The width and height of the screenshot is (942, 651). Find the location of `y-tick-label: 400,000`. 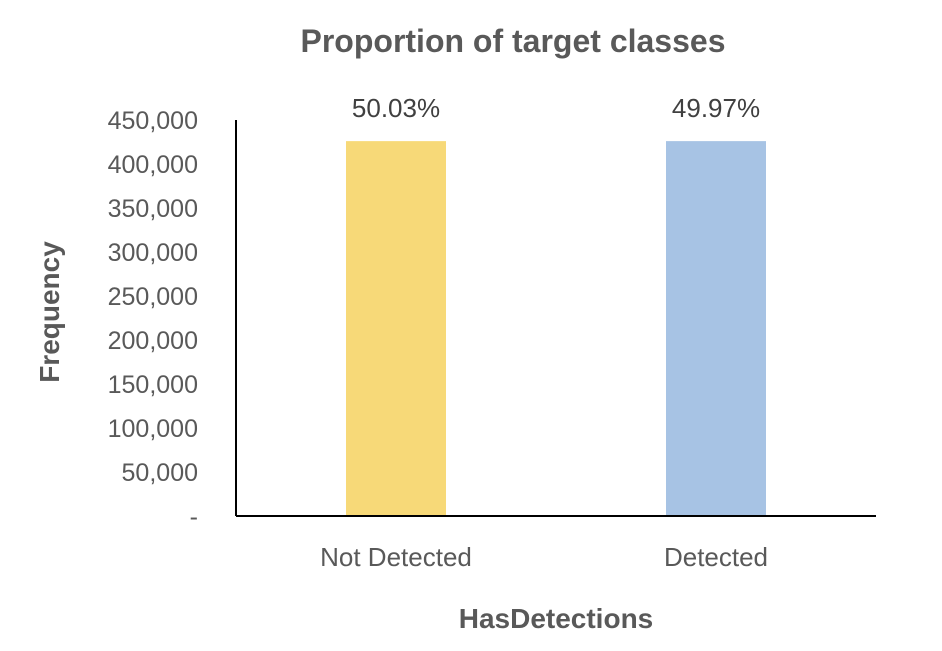

y-tick-label: 400,000 is located at coordinates (153, 165).